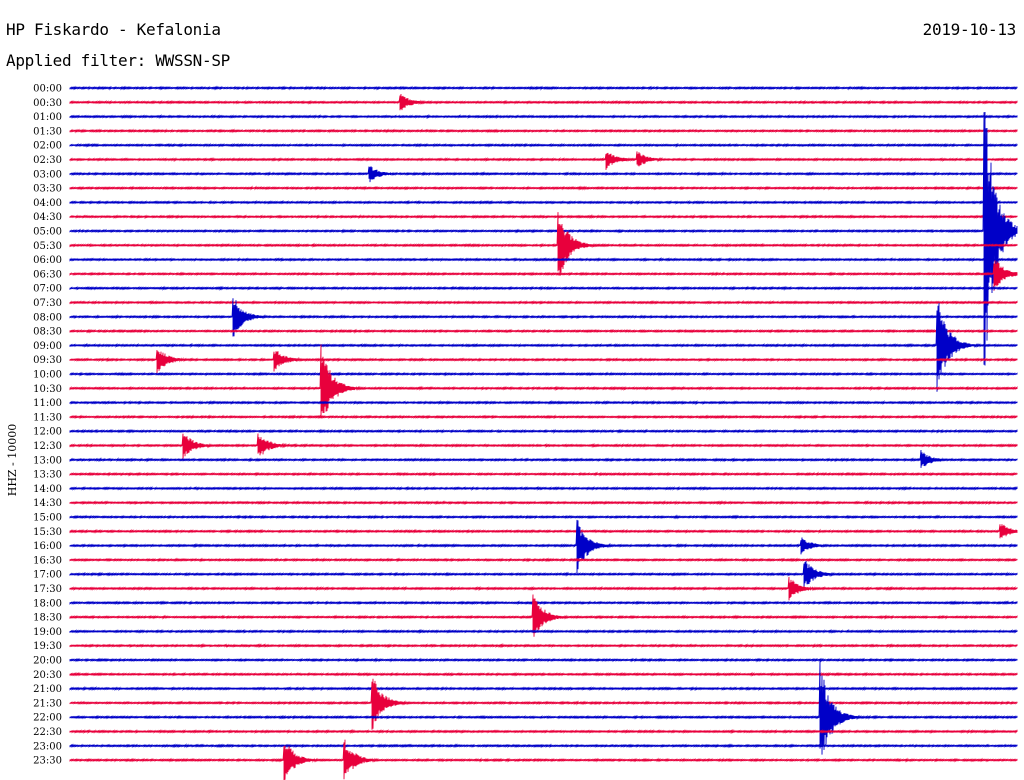 This screenshot has height=780, width=1024. I want to click on time-tick-label: 11:30, so click(47, 417).